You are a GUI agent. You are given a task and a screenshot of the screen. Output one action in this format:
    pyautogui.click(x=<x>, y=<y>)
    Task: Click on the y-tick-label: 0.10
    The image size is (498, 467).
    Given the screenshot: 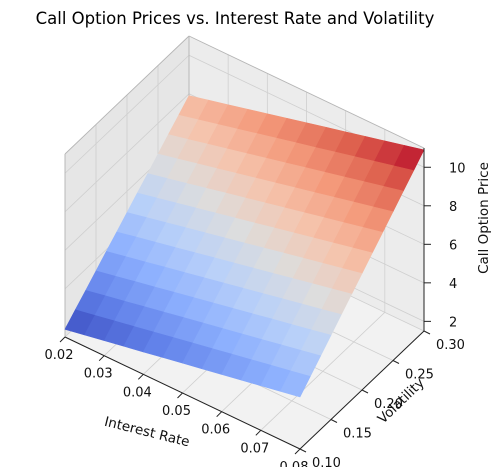 What is the action you would take?
    pyautogui.click(x=326, y=461)
    